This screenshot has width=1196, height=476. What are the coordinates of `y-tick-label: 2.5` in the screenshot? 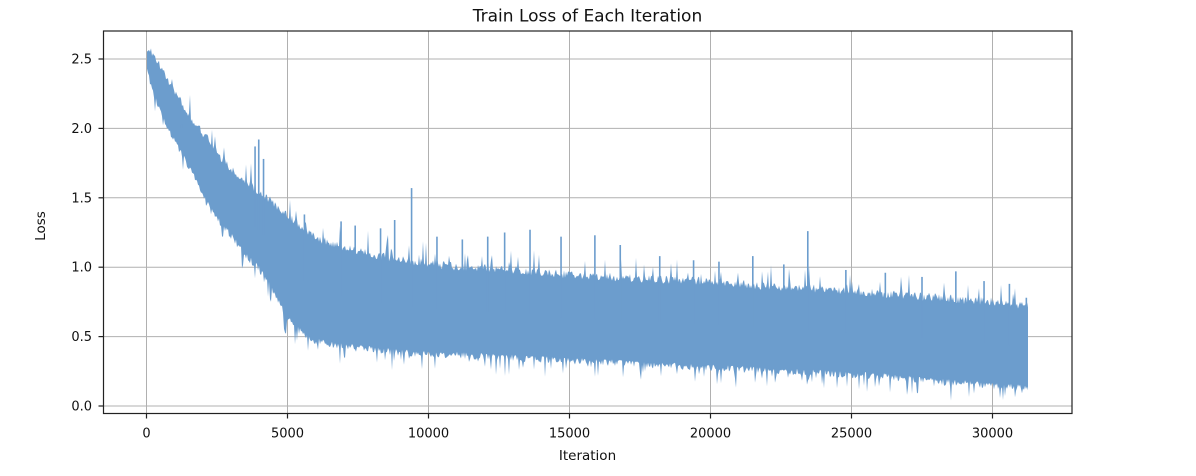 It's located at (81, 60).